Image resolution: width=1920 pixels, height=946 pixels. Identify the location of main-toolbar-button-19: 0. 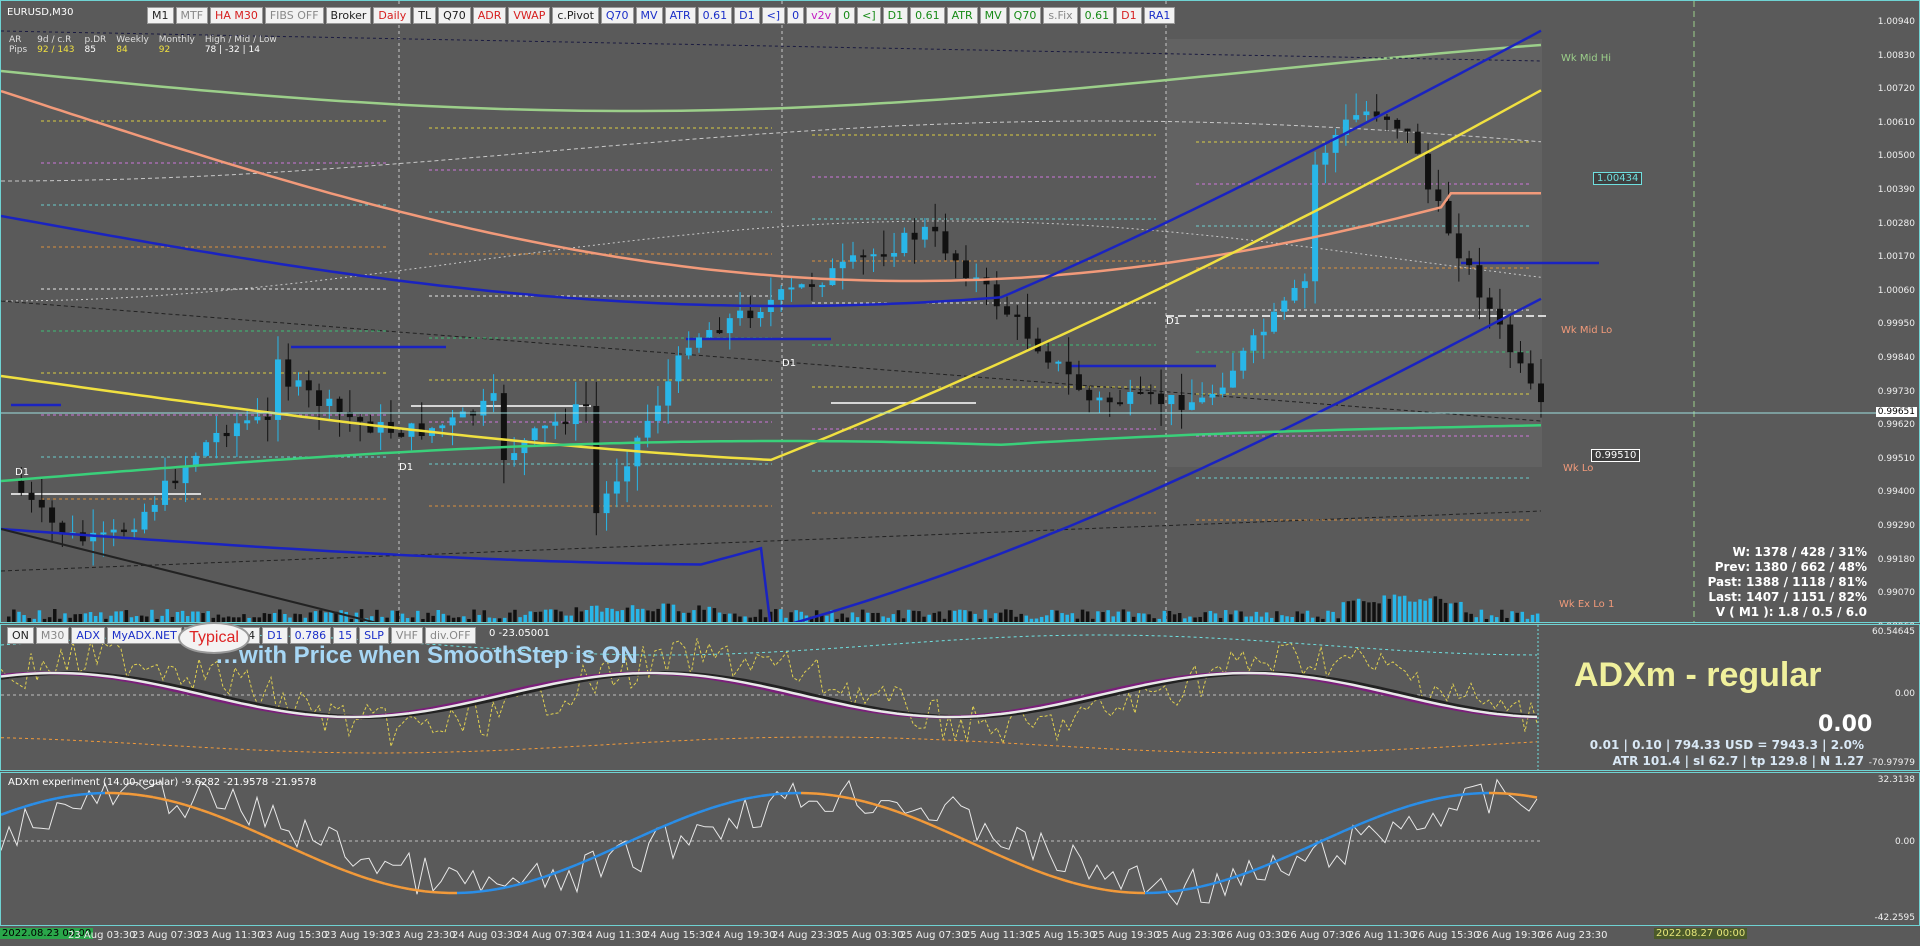
(847, 15).